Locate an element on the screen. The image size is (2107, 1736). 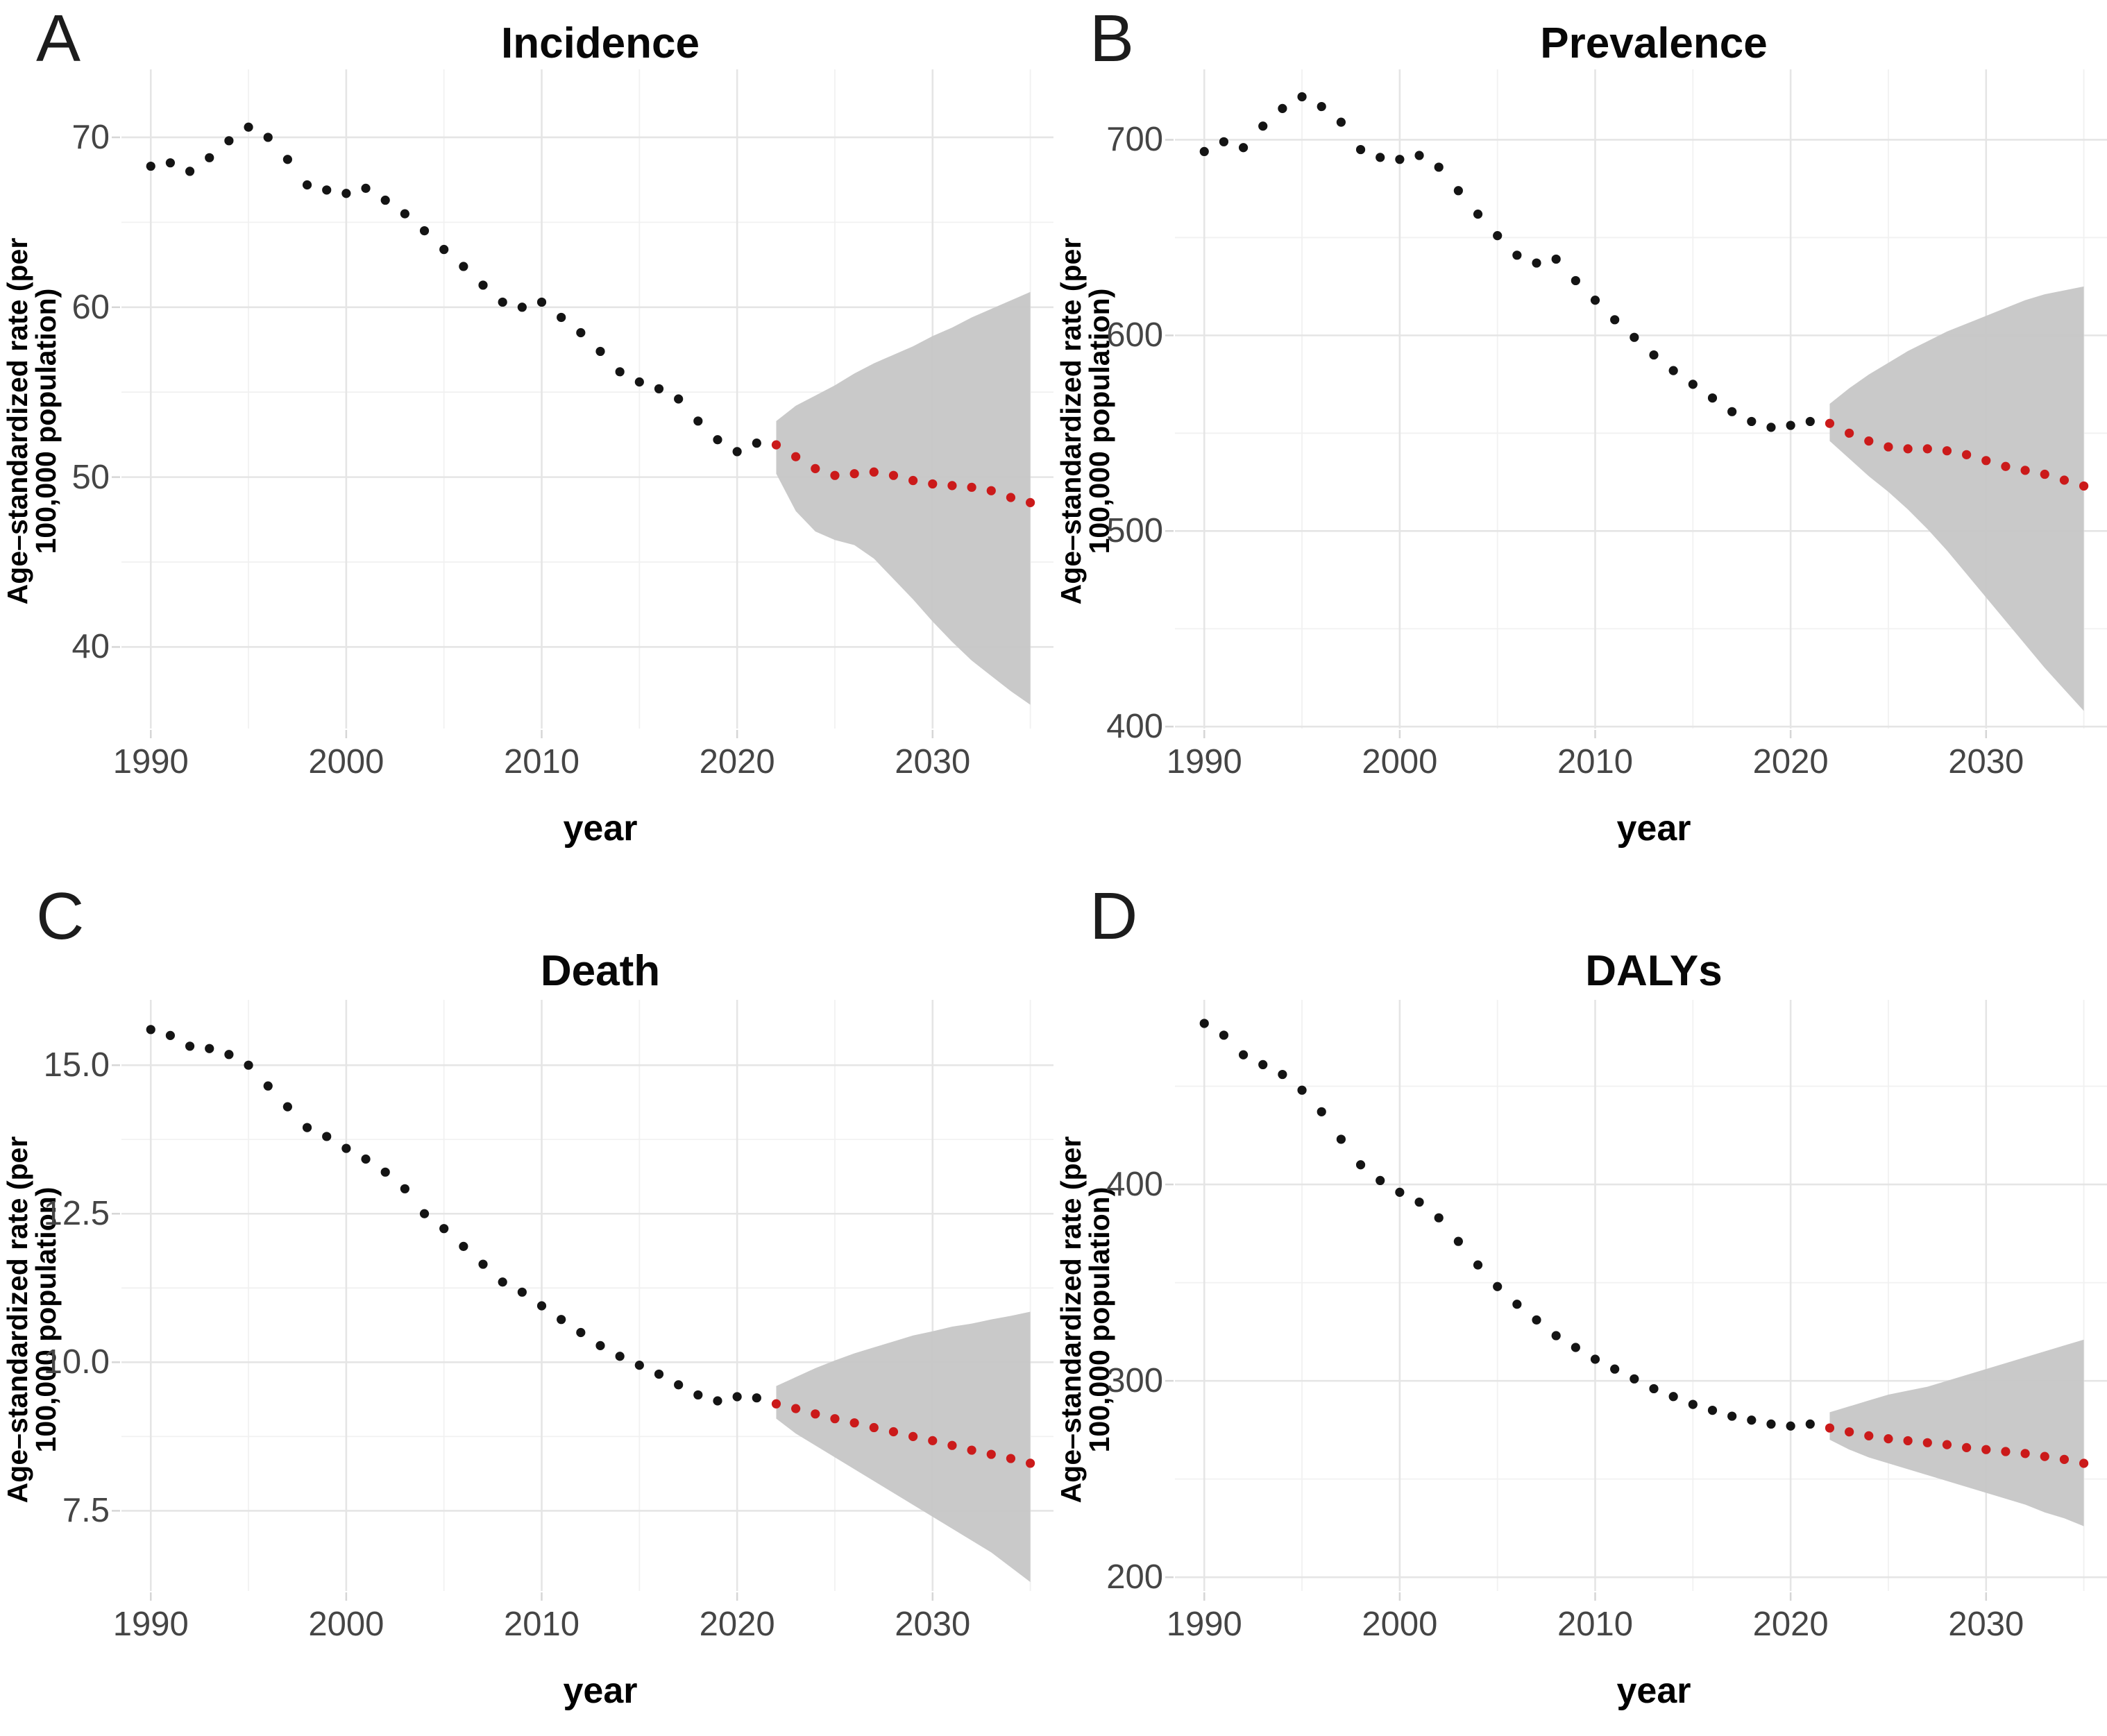
y-tick-label: 70 is located at coordinates (90, 137).